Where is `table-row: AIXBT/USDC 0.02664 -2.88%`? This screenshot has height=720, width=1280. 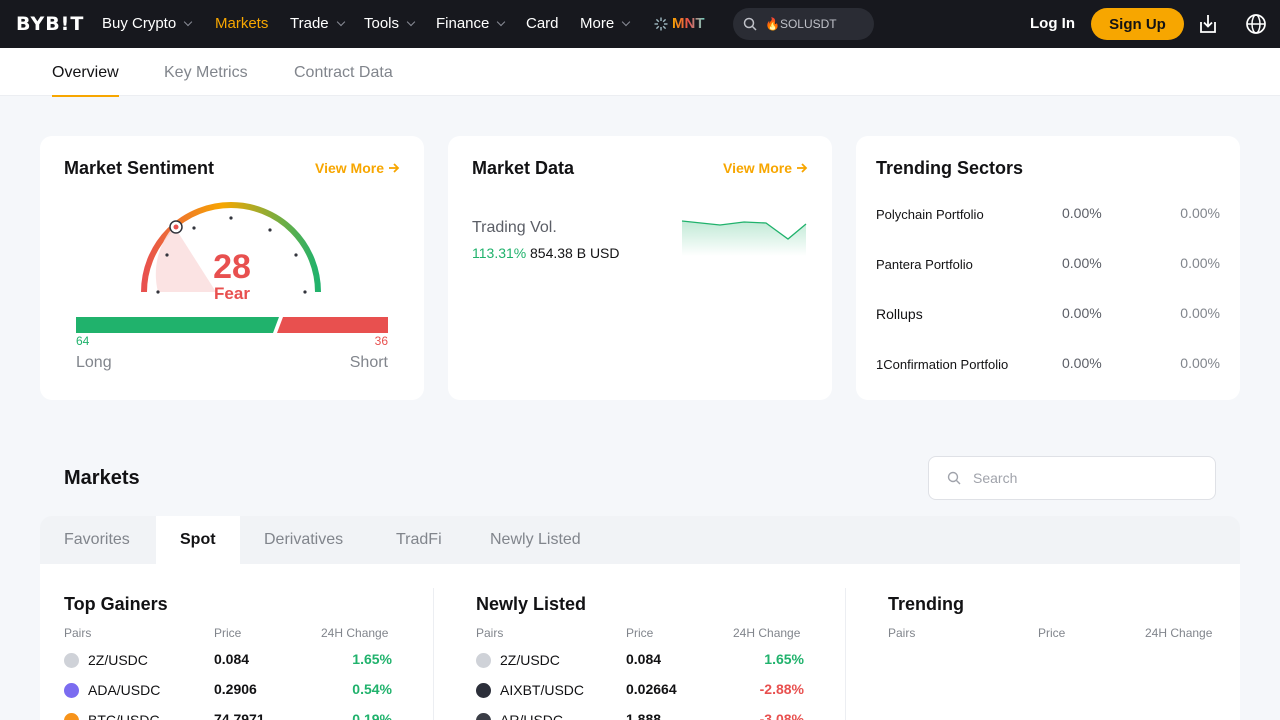
table-row: AIXBT/USDC 0.02664 -2.88% is located at coordinates (640, 692).